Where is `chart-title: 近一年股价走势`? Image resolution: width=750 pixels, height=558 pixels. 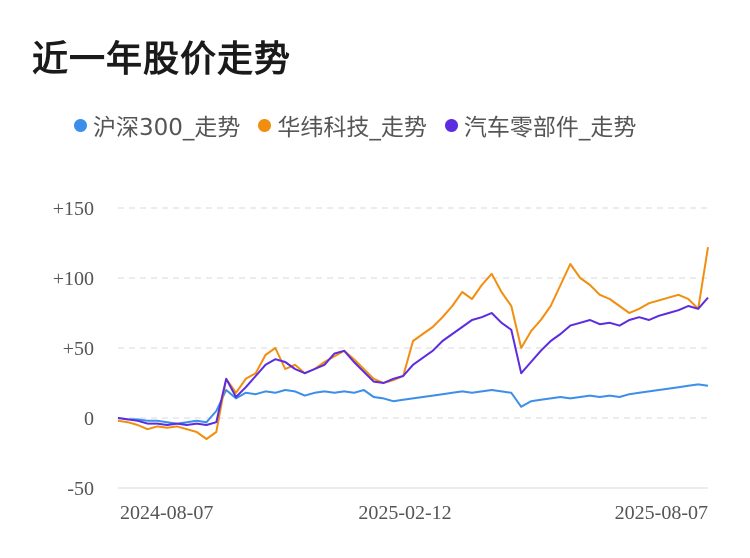 chart-title: 近一年股价走势 is located at coordinates (162, 59).